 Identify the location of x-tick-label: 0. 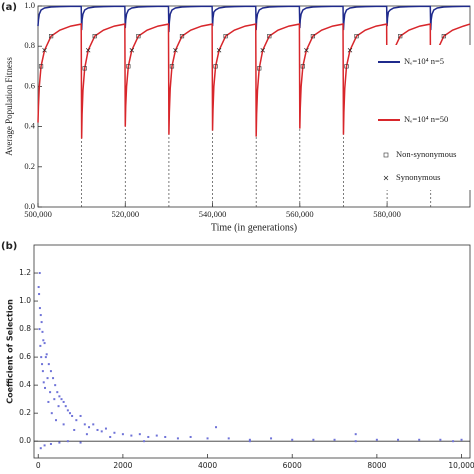
(38, 465).